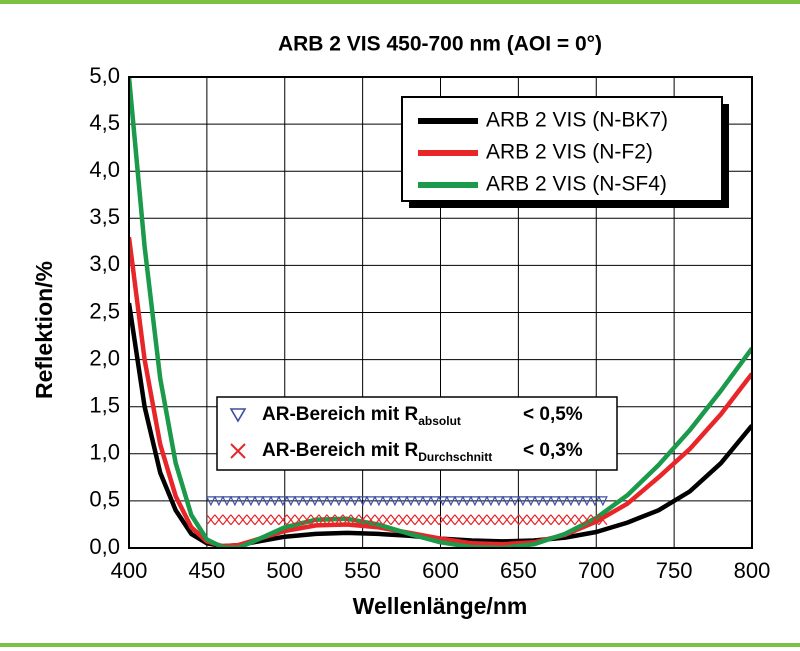 This screenshot has width=800, height=651. Describe the element at coordinates (104, 499) in the screenshot. I see `y-tick-label: 0,5` at that location.